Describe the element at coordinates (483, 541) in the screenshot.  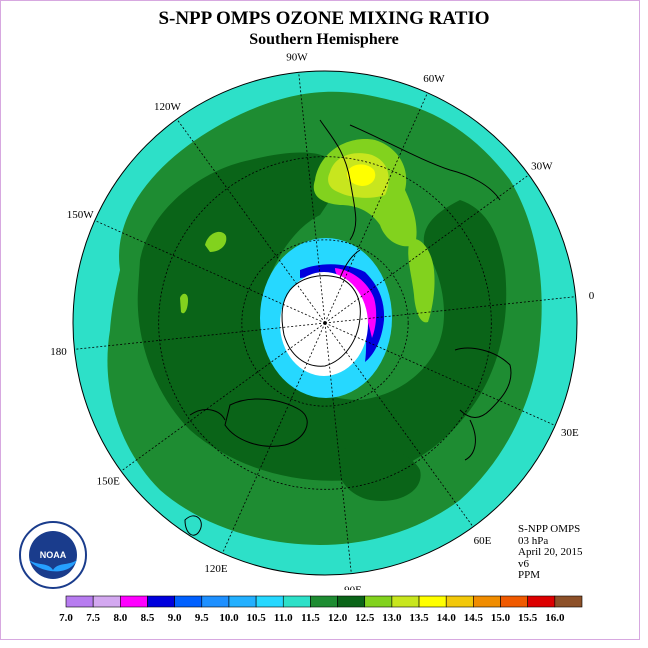
I see `longitude-label: 60E` at that location.